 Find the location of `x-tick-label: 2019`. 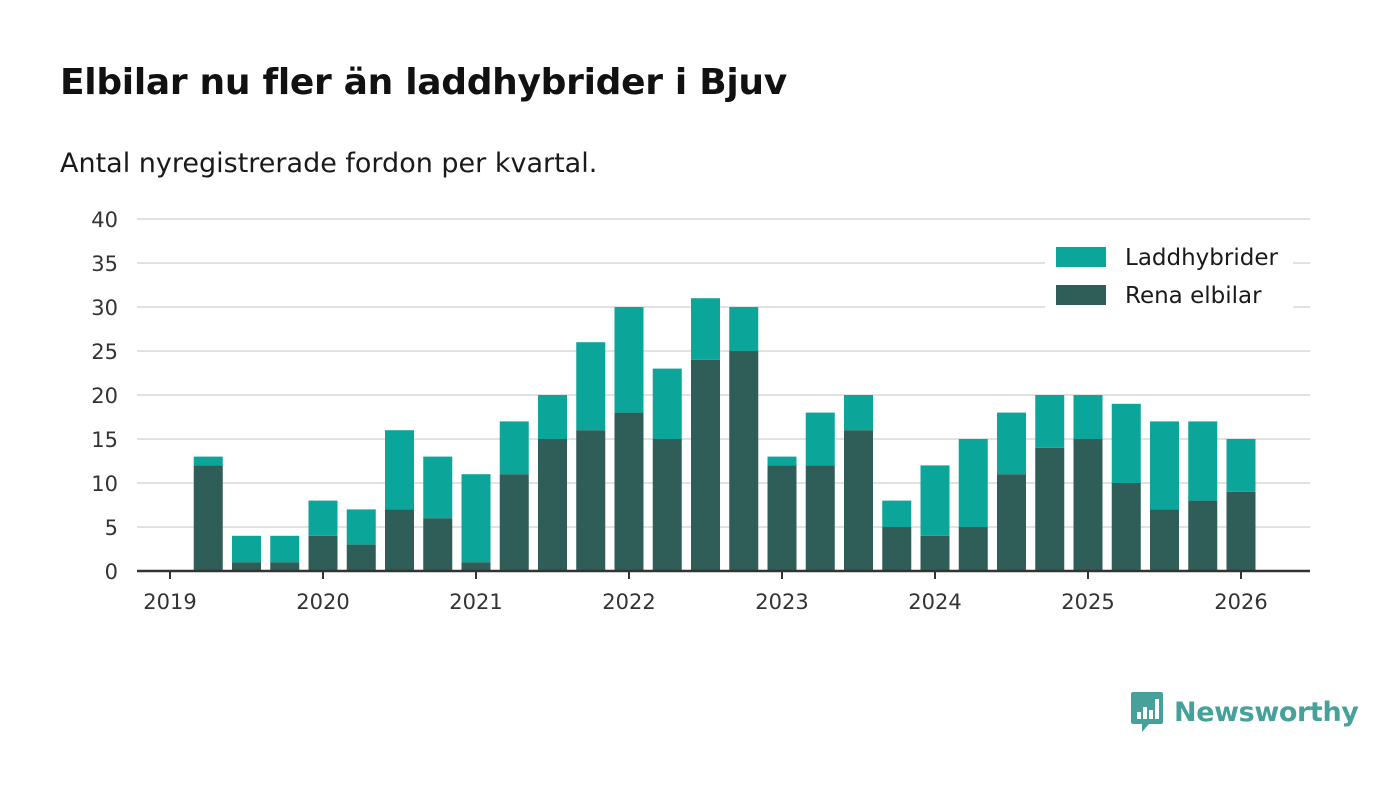

x-tick-label: 2019 is located at coordinates (169, 602).